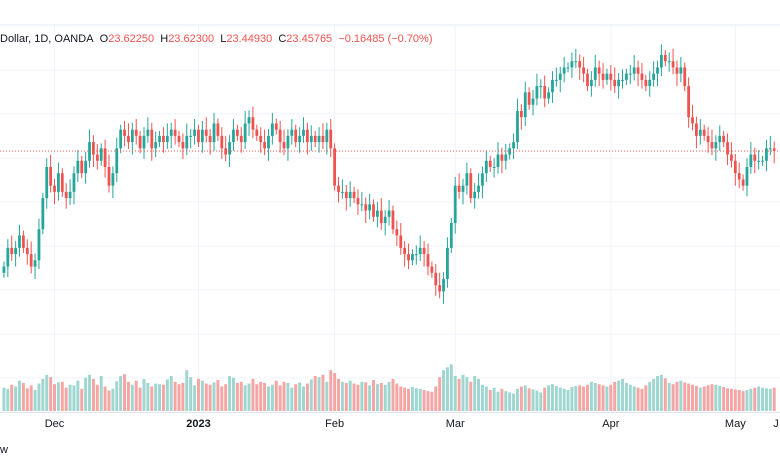  I want to click on x-tick-label: Feb, so click(335, 424).